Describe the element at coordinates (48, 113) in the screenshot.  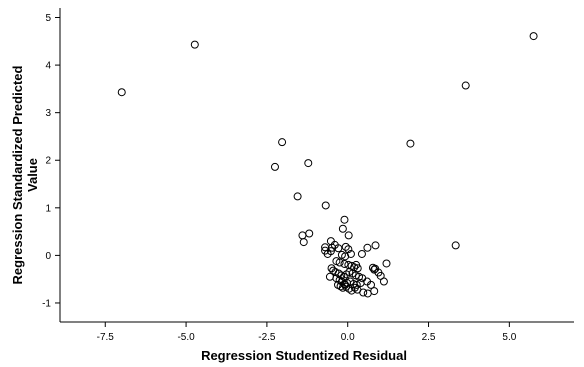
I see `y-tick-label: 3` at that location.